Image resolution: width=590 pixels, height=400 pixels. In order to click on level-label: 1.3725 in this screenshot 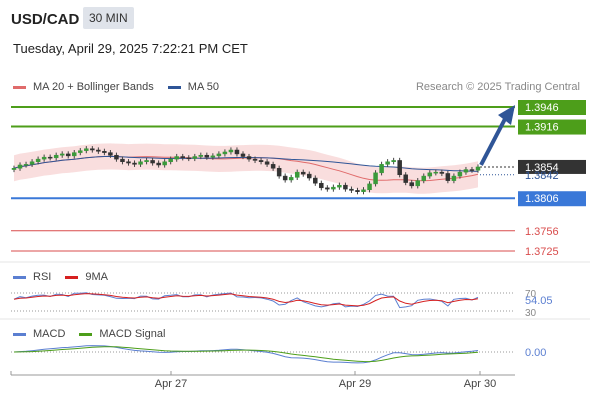, I will do `click(542, 252)`.